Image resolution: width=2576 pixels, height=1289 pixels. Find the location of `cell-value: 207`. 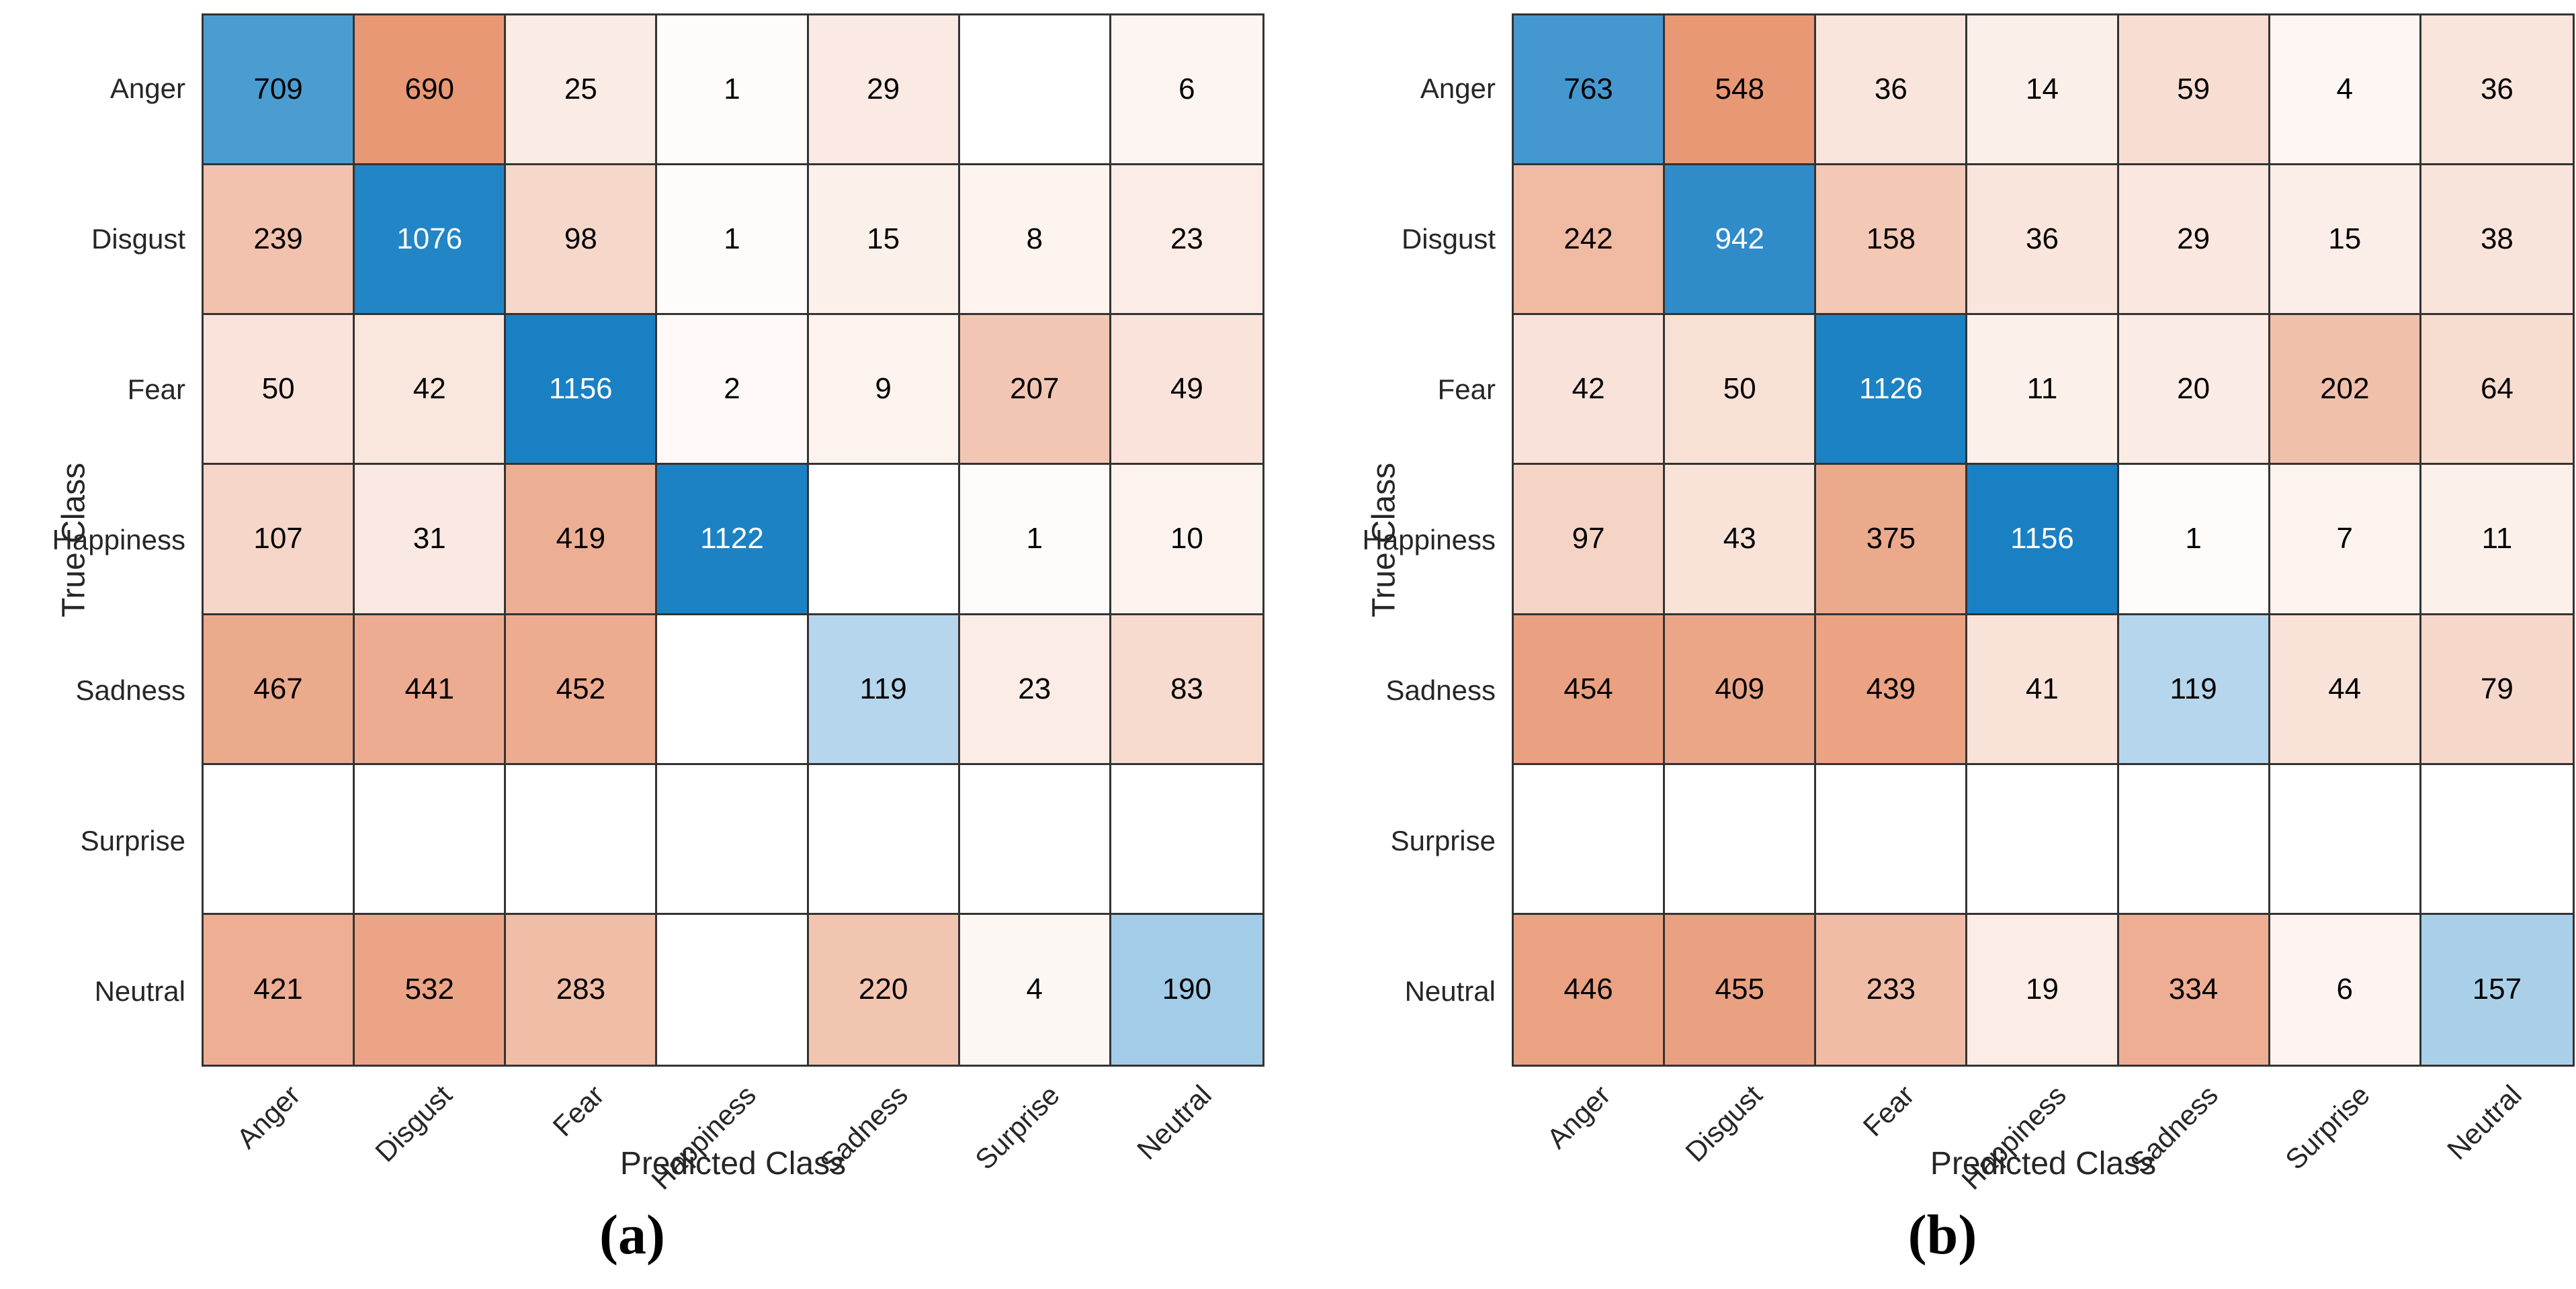

cell-value: 207 is located at coordinates (1035, 389).